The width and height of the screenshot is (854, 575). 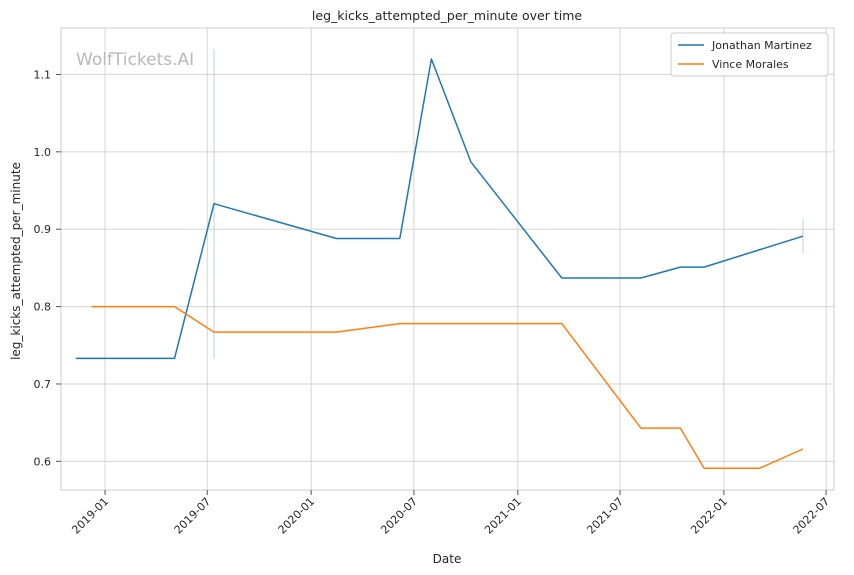 I want to click on y-axis-ticks: 0.6 0.7 0.8 0.9 1.0 1.1, so click(x=47, y=268).